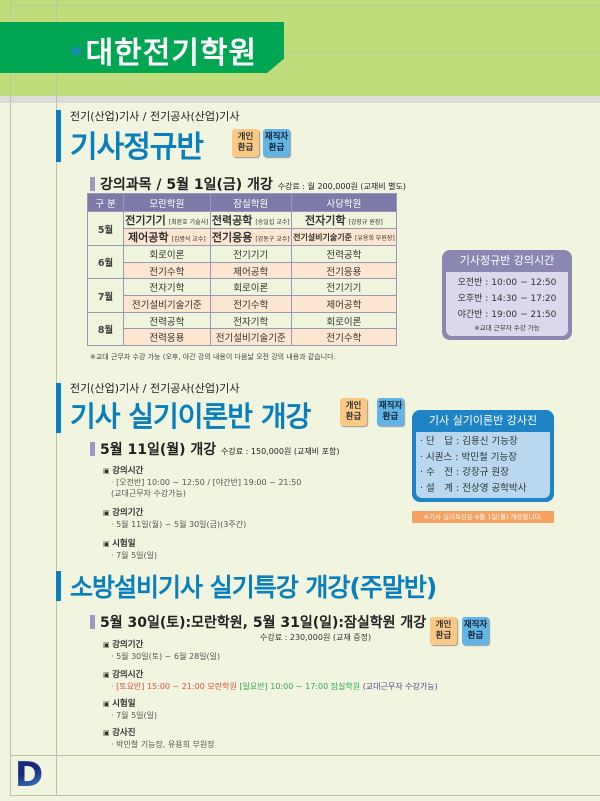  What do you see at coordinates (469, 441) in the screenshot?
I see `instructor-line: · 단 답 : 김용신 기능장` at bounding box center [469, 441].